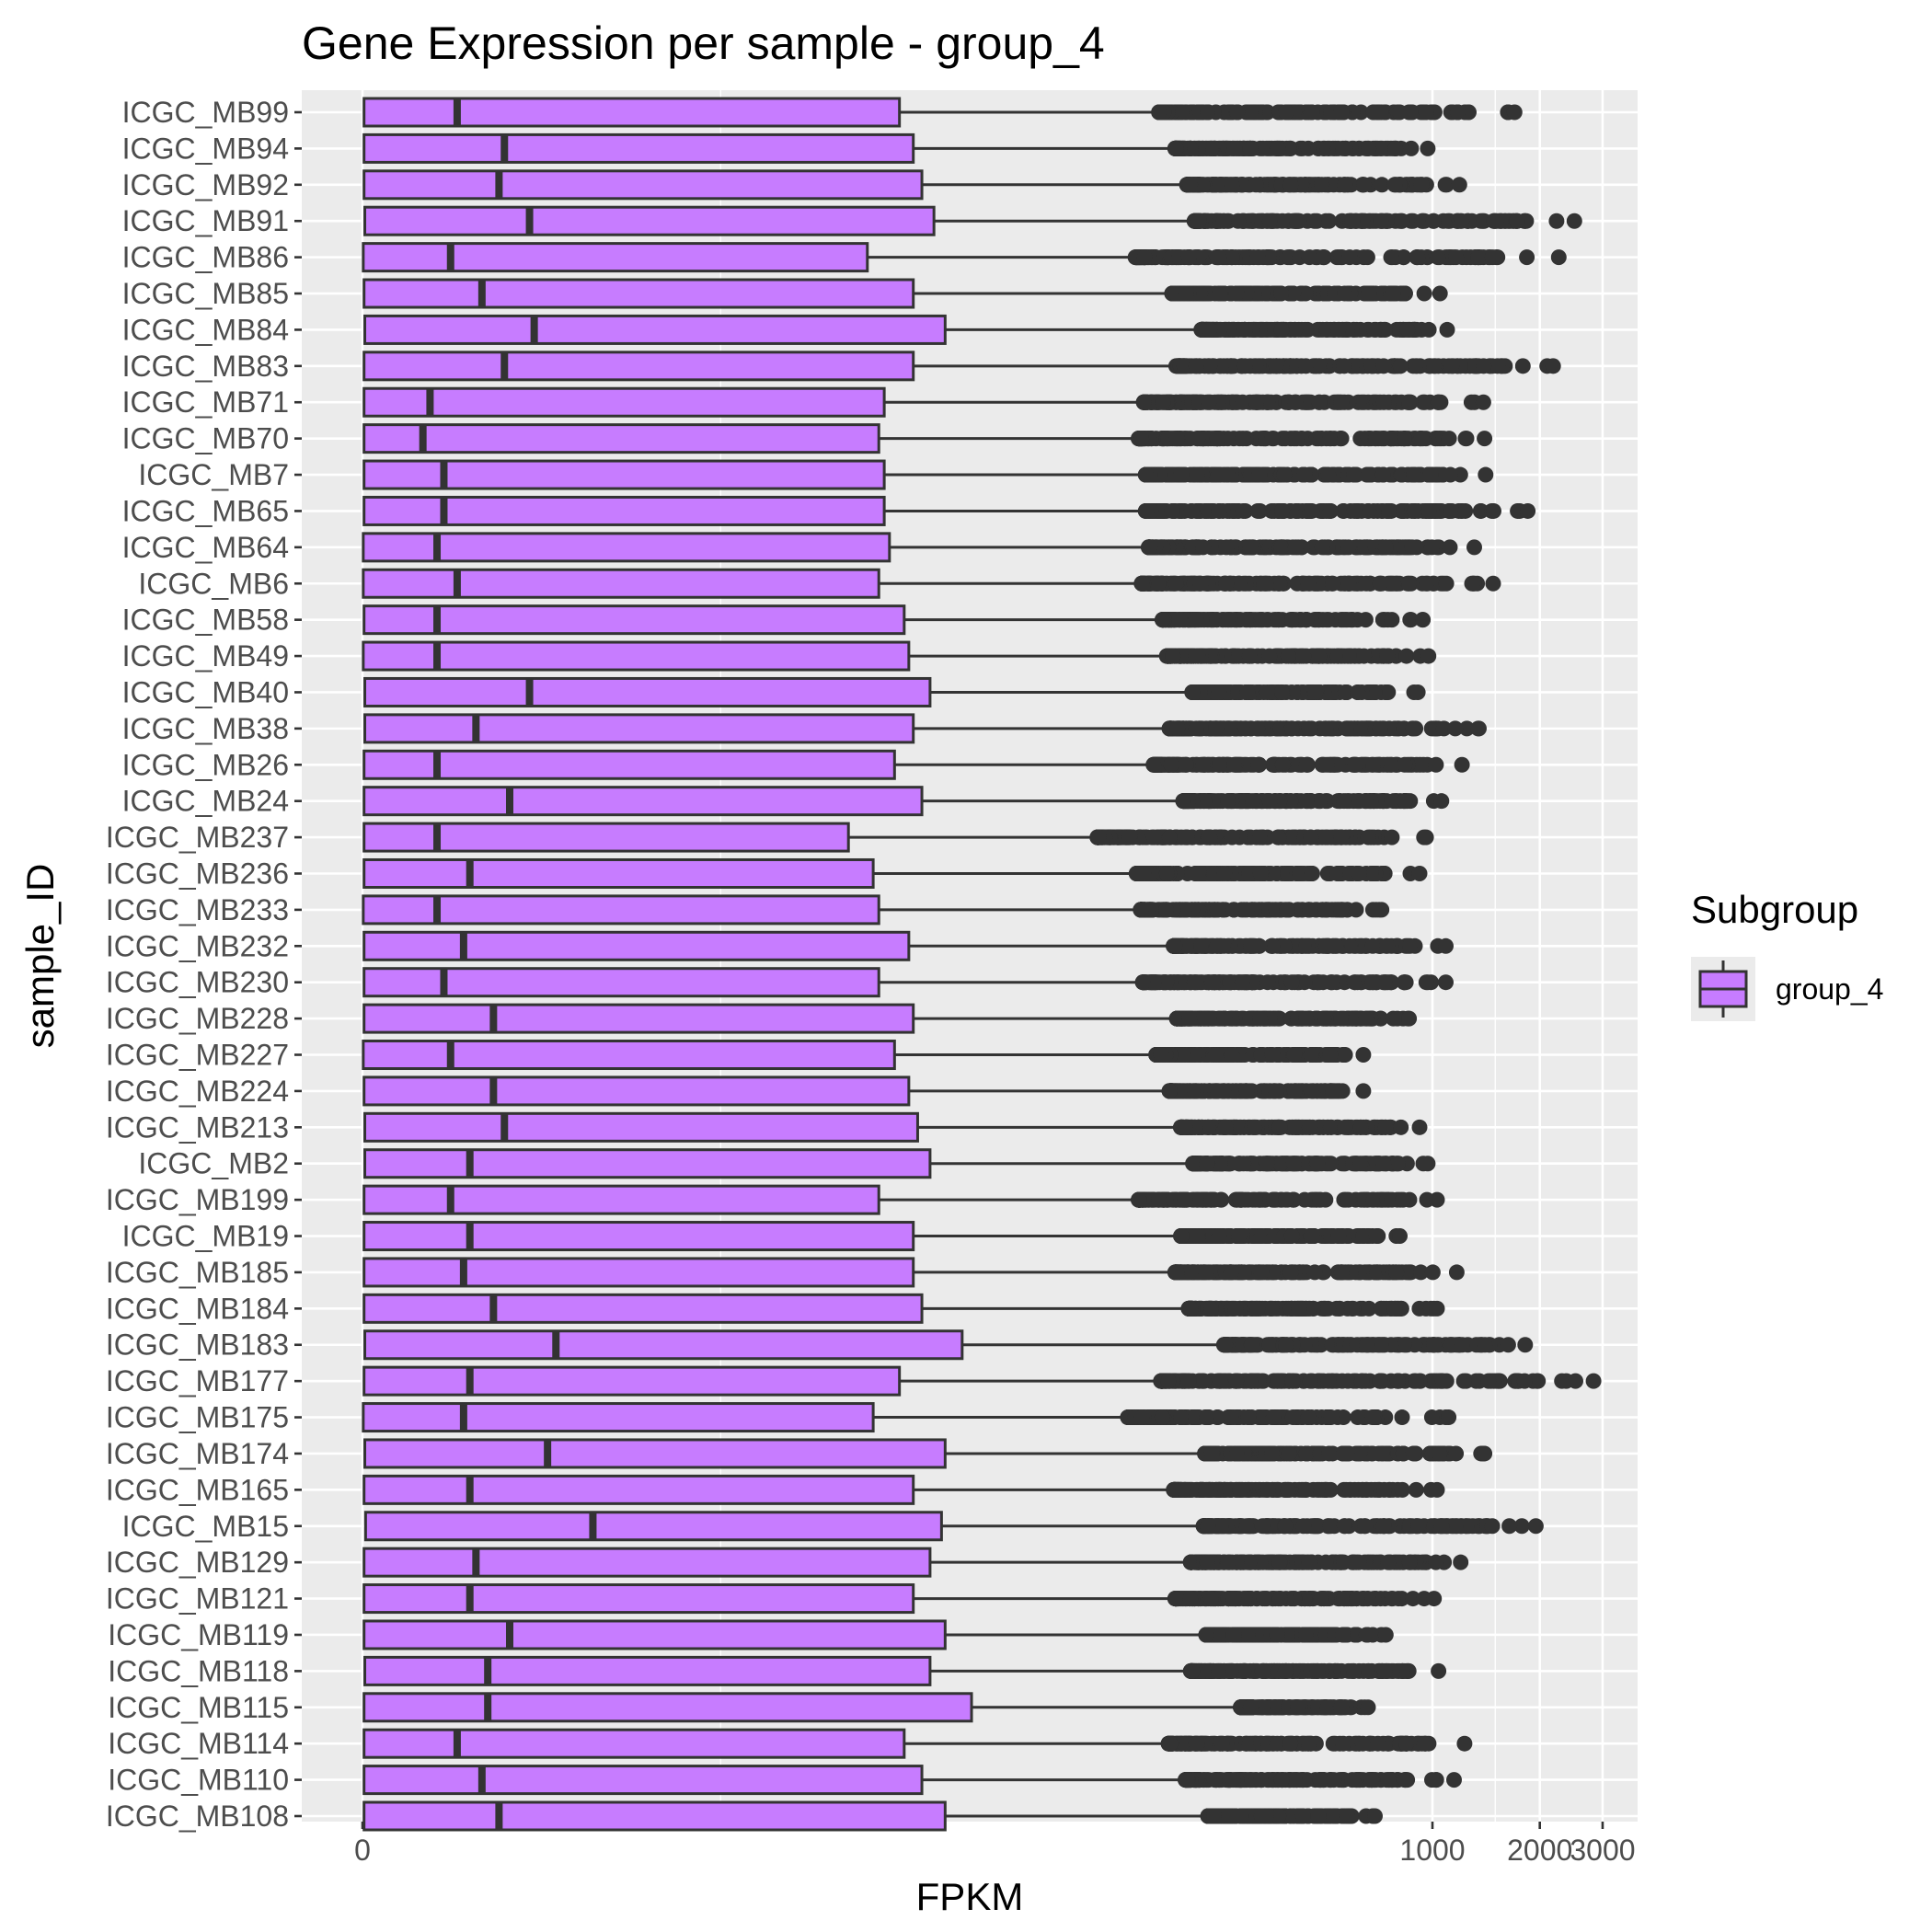  What do you see at coordinates (703, 43) in the screenshot?
I see `chart-title: Gene Expression per sample - group_4` at bounding box center [703, 43].